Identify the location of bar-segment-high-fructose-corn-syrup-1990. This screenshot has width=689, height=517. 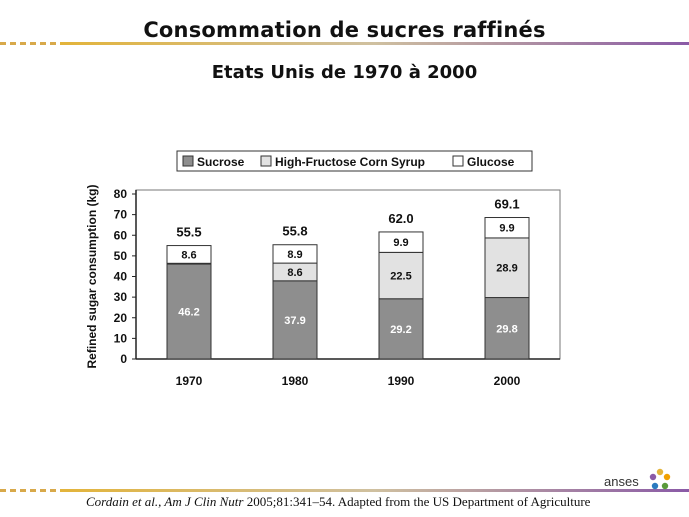
(401, 275).